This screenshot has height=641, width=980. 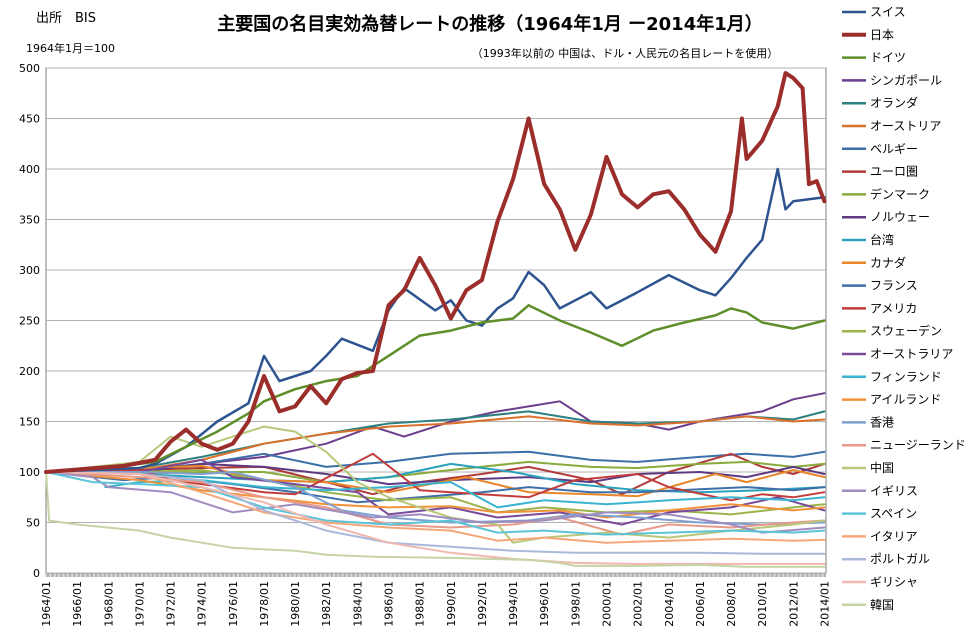 I want to click on x-tick-marks, so click(x=436, y=575).